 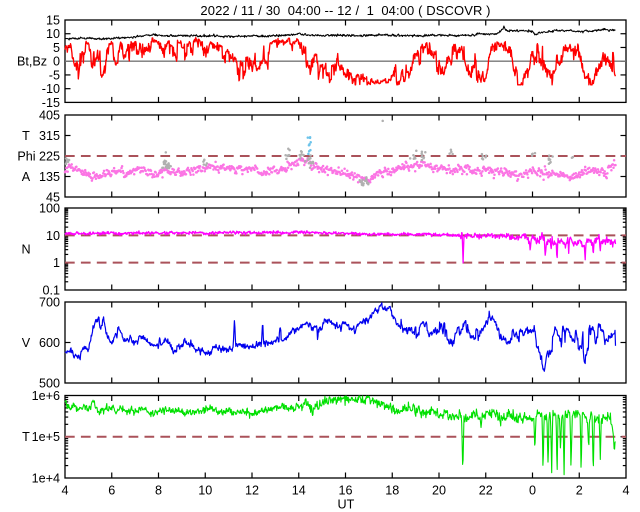 I want to click on svg-text: 45, so click(x=53, y=198).